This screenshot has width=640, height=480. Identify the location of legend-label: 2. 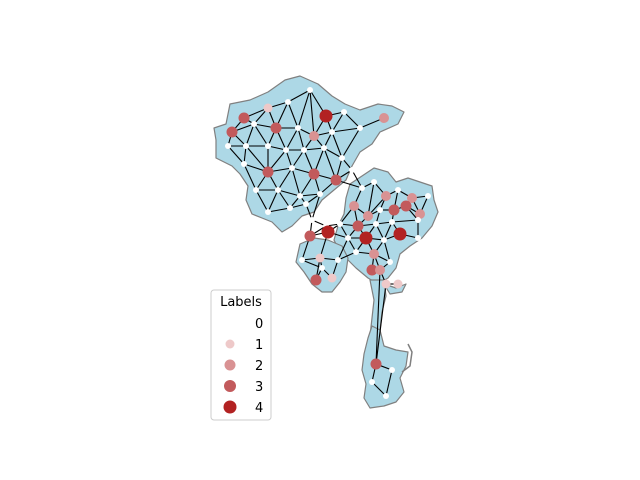
(259, 366).